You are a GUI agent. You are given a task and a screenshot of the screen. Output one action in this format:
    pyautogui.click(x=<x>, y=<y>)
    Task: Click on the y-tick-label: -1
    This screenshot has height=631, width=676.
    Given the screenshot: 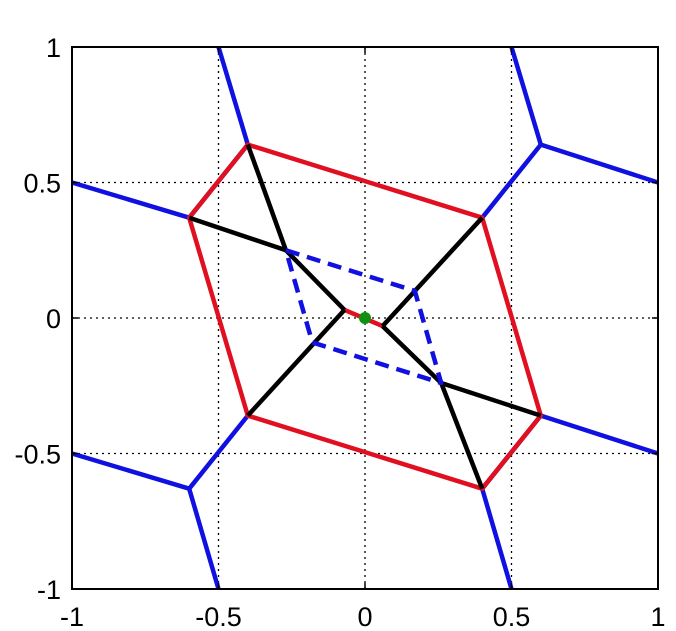 What is the action you would take?
    pyautogui.click(x=49, y=590)
    